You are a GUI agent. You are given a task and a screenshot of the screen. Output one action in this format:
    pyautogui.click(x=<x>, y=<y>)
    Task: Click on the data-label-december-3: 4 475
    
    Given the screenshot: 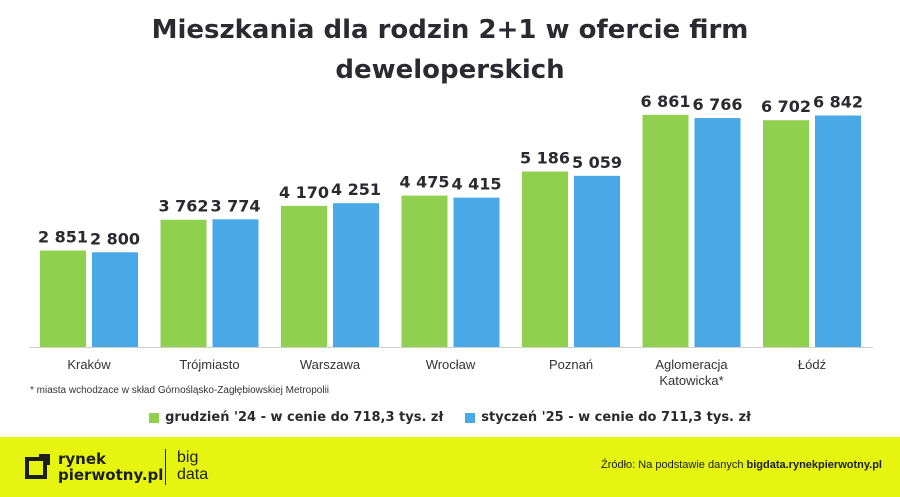 What is the action you would take?
    pyautogui.click(x=424, y=182)
    